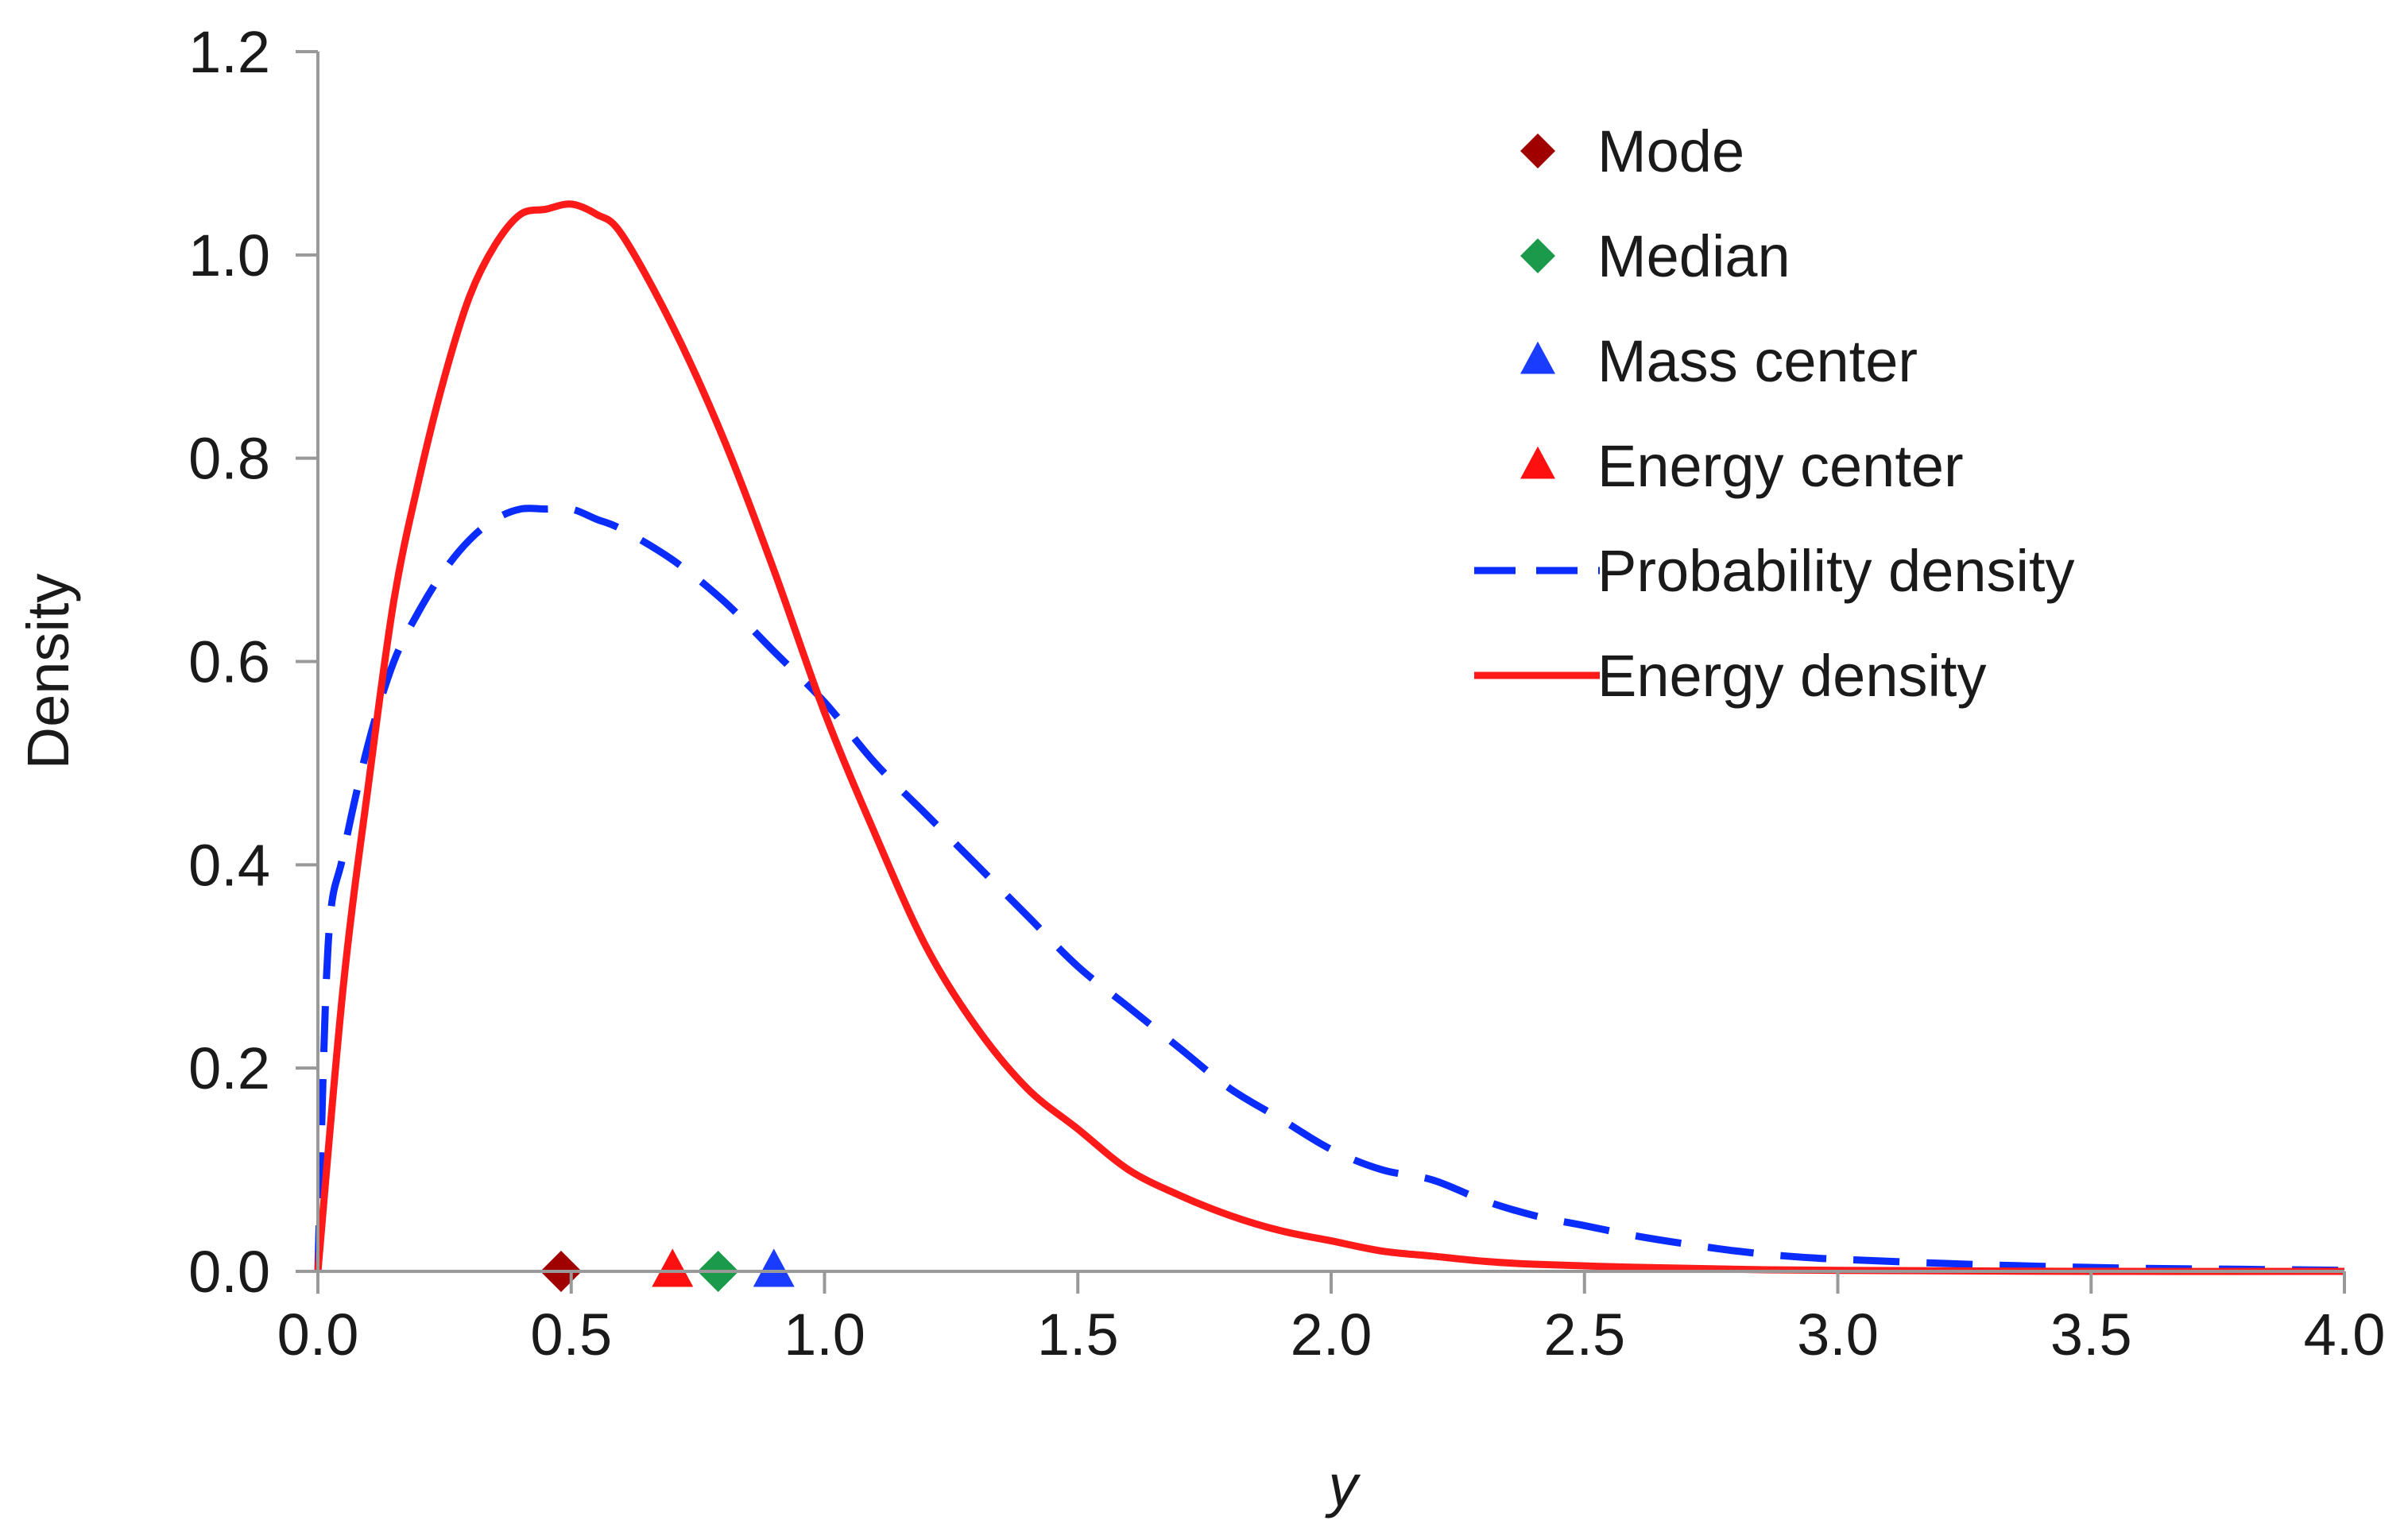  What do you see at coordinates (229, 1068) in the screenshot?
I see `y-tick-label: 0.2` at bounding box center [229, 1068].